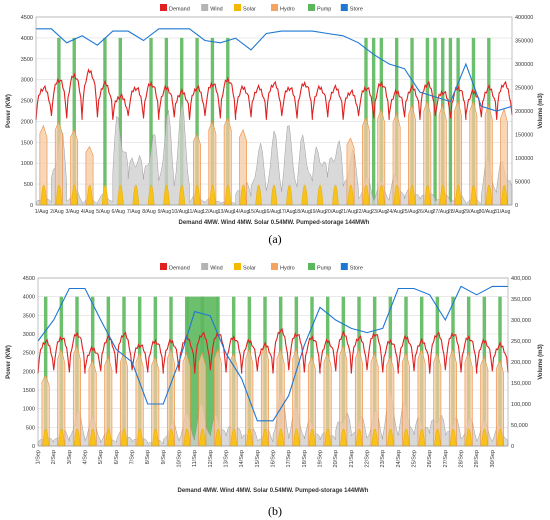  What do you see at coordinates (103, 212) in the screenshot?
I see `x-tick-label: 5/Aug` at bounding box center [103, 212].